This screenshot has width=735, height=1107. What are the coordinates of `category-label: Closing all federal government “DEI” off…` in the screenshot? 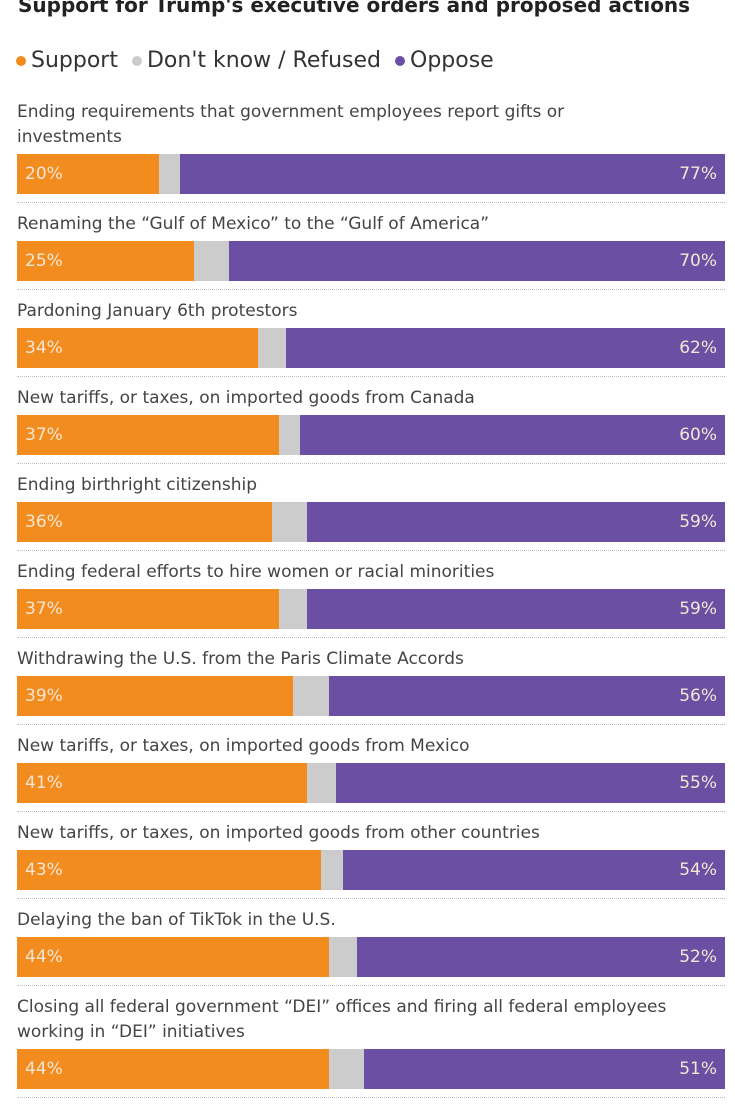 It's located at (342, 1019).